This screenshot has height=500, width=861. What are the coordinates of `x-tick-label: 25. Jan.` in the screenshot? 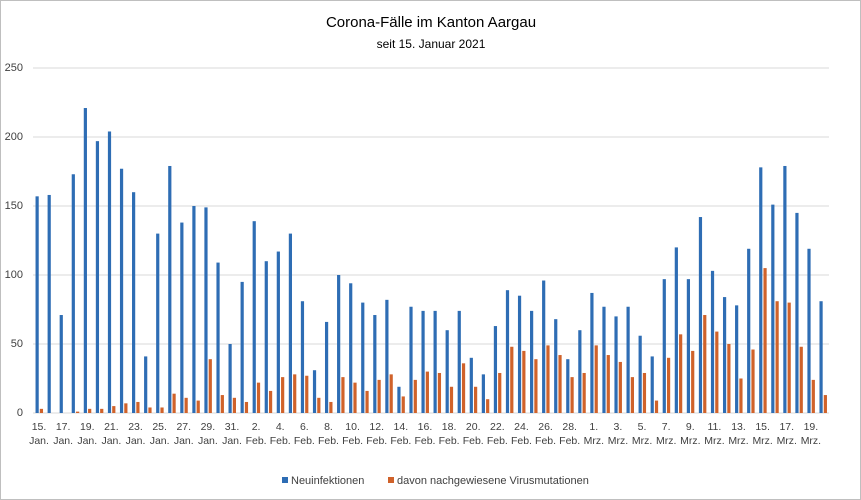 It's located at (159, 434).